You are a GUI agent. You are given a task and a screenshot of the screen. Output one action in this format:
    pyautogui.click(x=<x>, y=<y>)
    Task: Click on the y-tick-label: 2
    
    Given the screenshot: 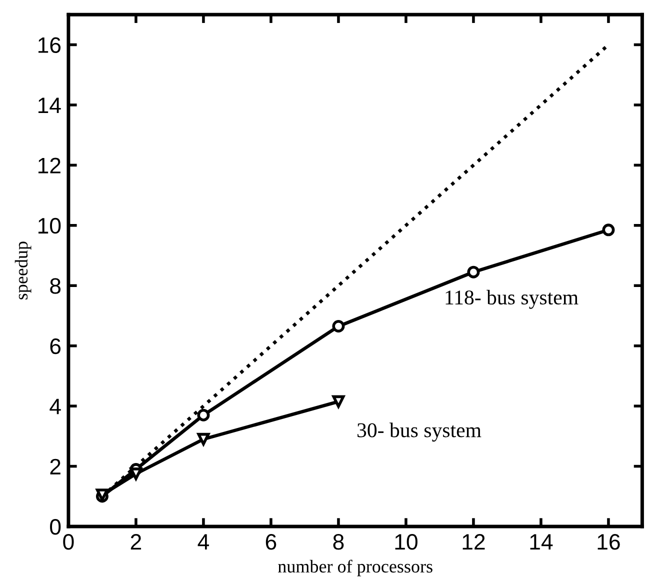 What is the action you would take?
    pyautogui.click(x=55, y=466)
    